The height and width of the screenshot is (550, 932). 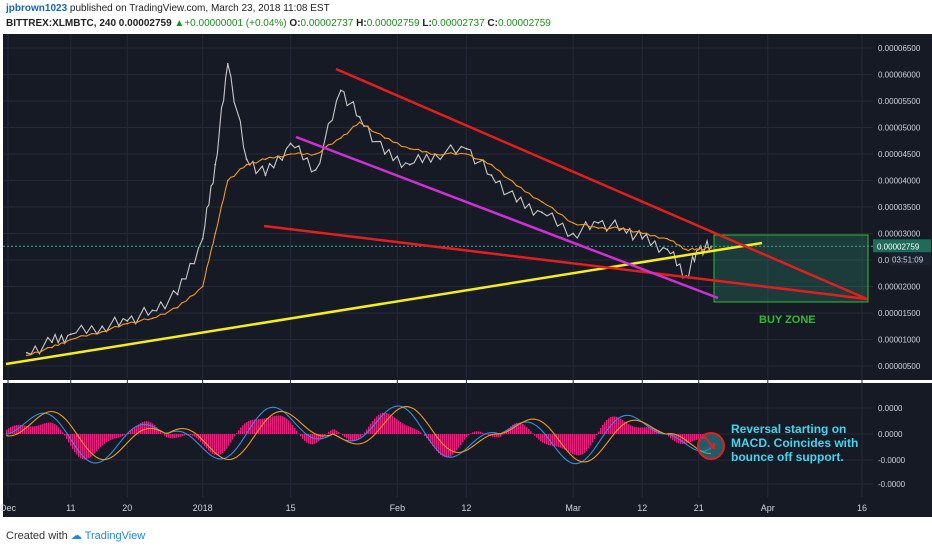 I want to click on macd-tick-label: -0.0000, so click(x=892, y=460).